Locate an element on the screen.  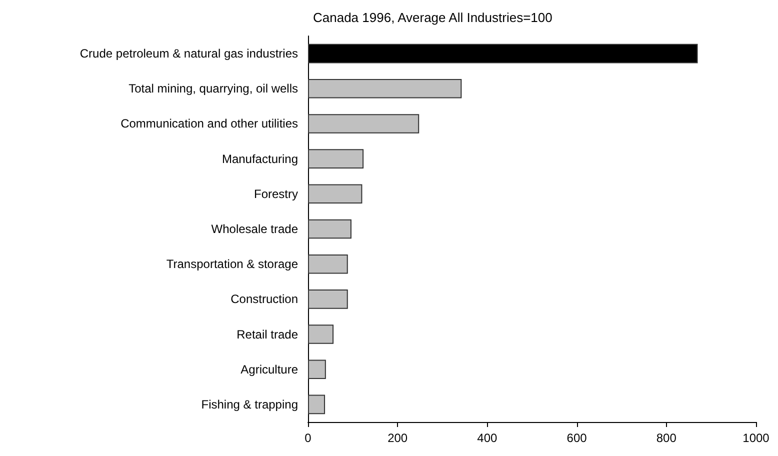
x-tick-label: 200 is located at coordinates (398, 438).